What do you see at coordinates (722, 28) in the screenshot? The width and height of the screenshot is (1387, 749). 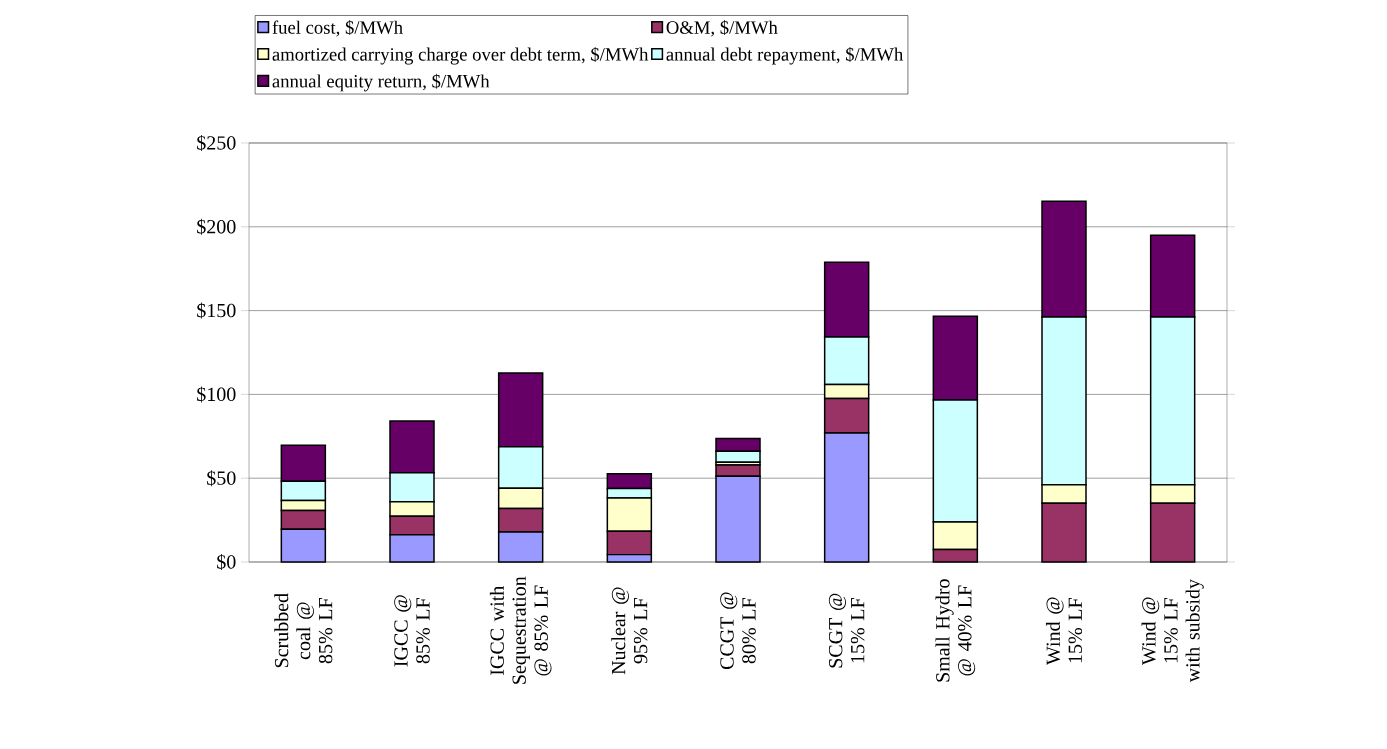 I see `legend-label: O&M, $/MWh` at bounding box center [722, 28].